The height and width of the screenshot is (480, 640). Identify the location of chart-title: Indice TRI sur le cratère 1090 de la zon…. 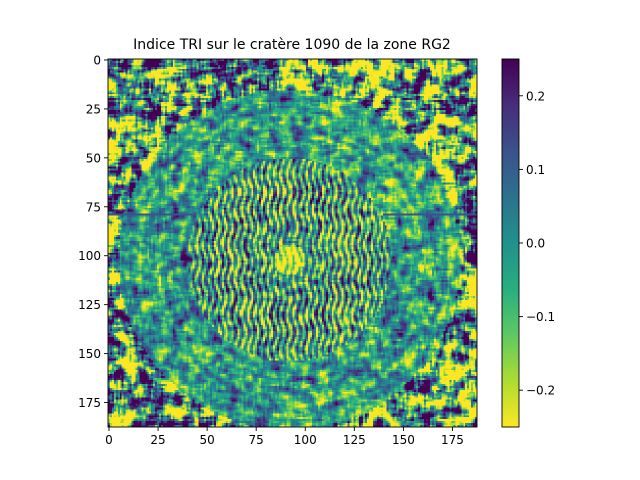
(292, 45).